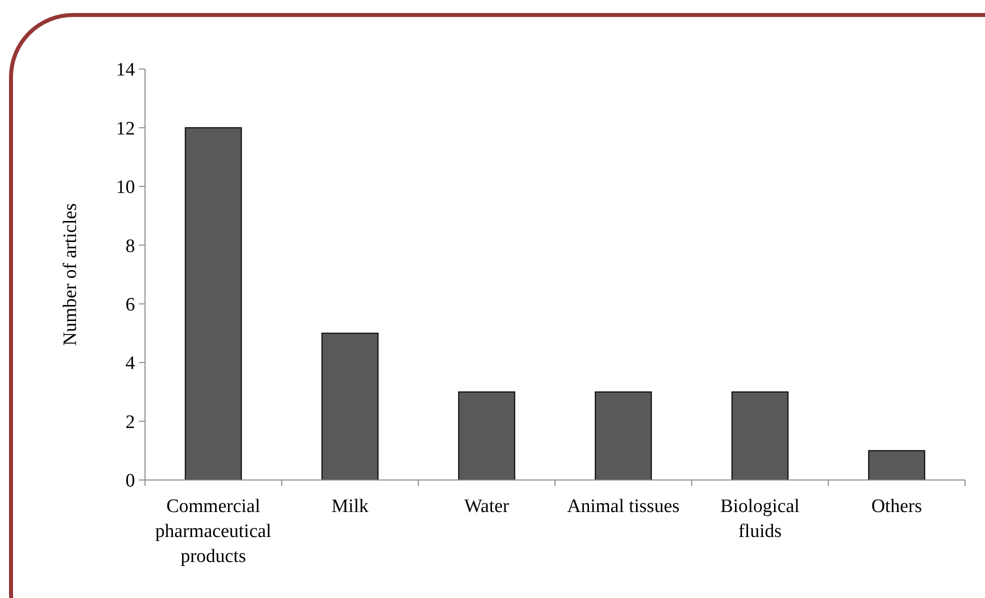 The width and height of the screenshot is (985, 598). What do you see at coordinates (623, 506) in the screenshot?
I see `x-tick-label: Animal tissues` at bounding box center [623, 506].